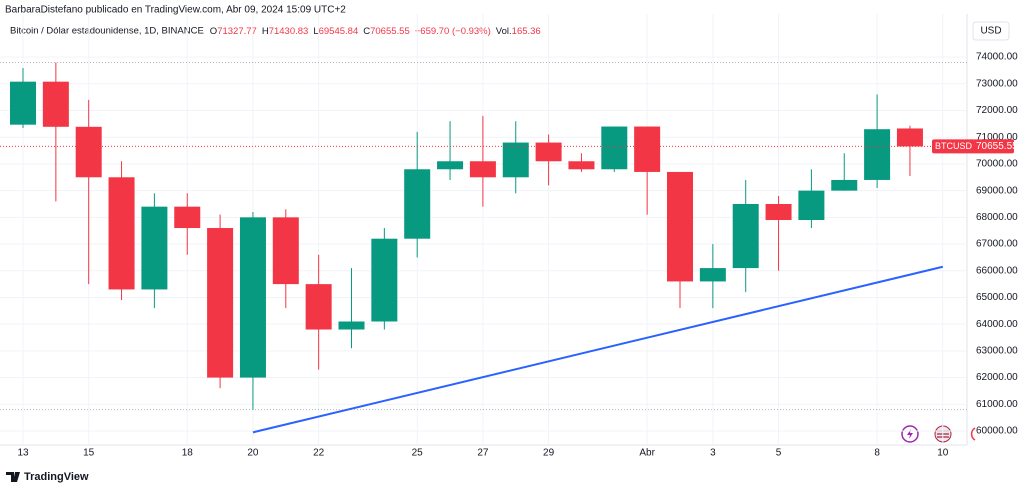  Describe the element at coordinates (779, 453) in the screenshot. I see `x-tick-label: 5` at that location.